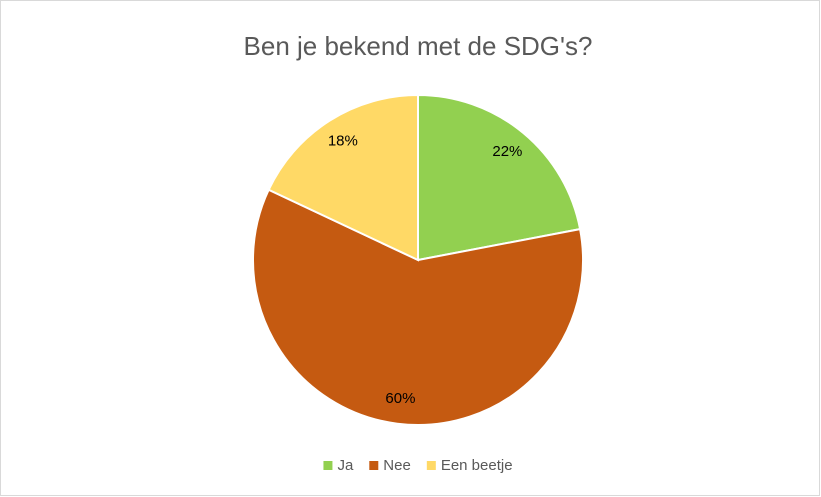 This screenshot has height=497, width=821. What do you see at coordinates (343, 141) in the screenshot?
I see `data-label: 18%` at bounding box center [343, 141].